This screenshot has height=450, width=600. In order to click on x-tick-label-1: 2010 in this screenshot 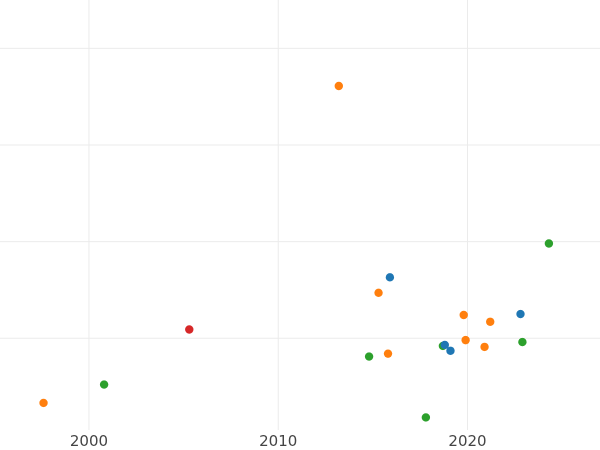, I will do `click(278, 441)`.